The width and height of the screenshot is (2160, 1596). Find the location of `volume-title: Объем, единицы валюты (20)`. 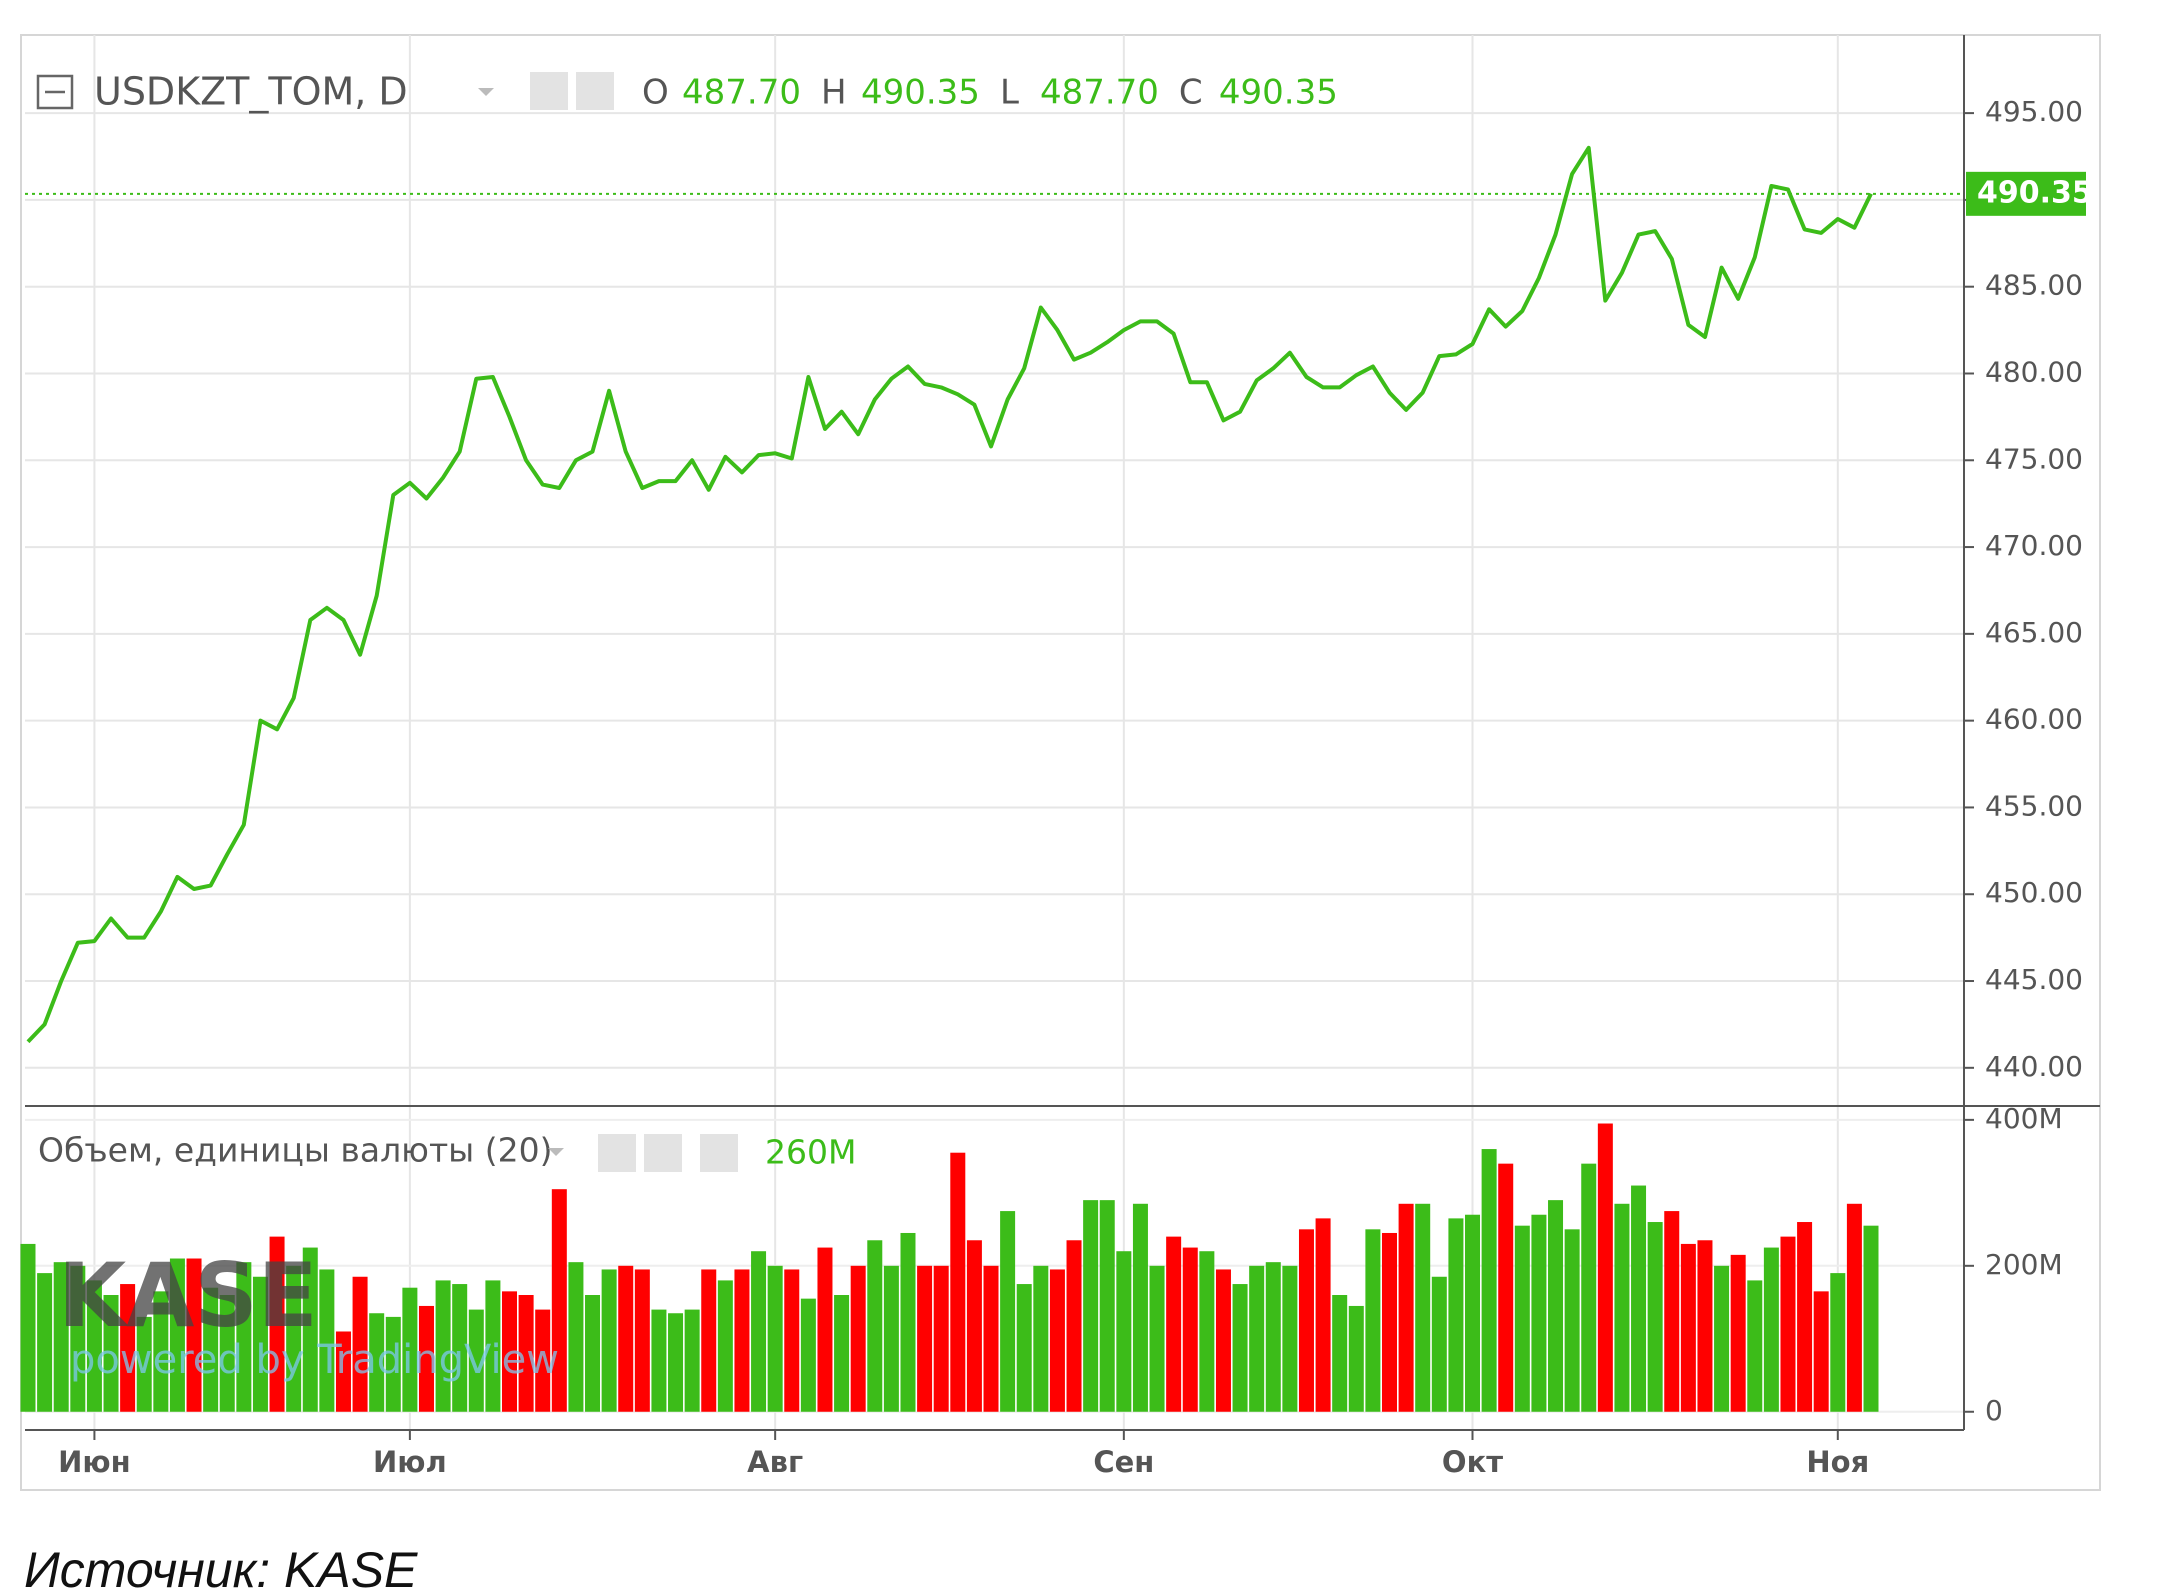

volume-title: Объем, единицы валюты (20) is located at coordinates (295, 1150).